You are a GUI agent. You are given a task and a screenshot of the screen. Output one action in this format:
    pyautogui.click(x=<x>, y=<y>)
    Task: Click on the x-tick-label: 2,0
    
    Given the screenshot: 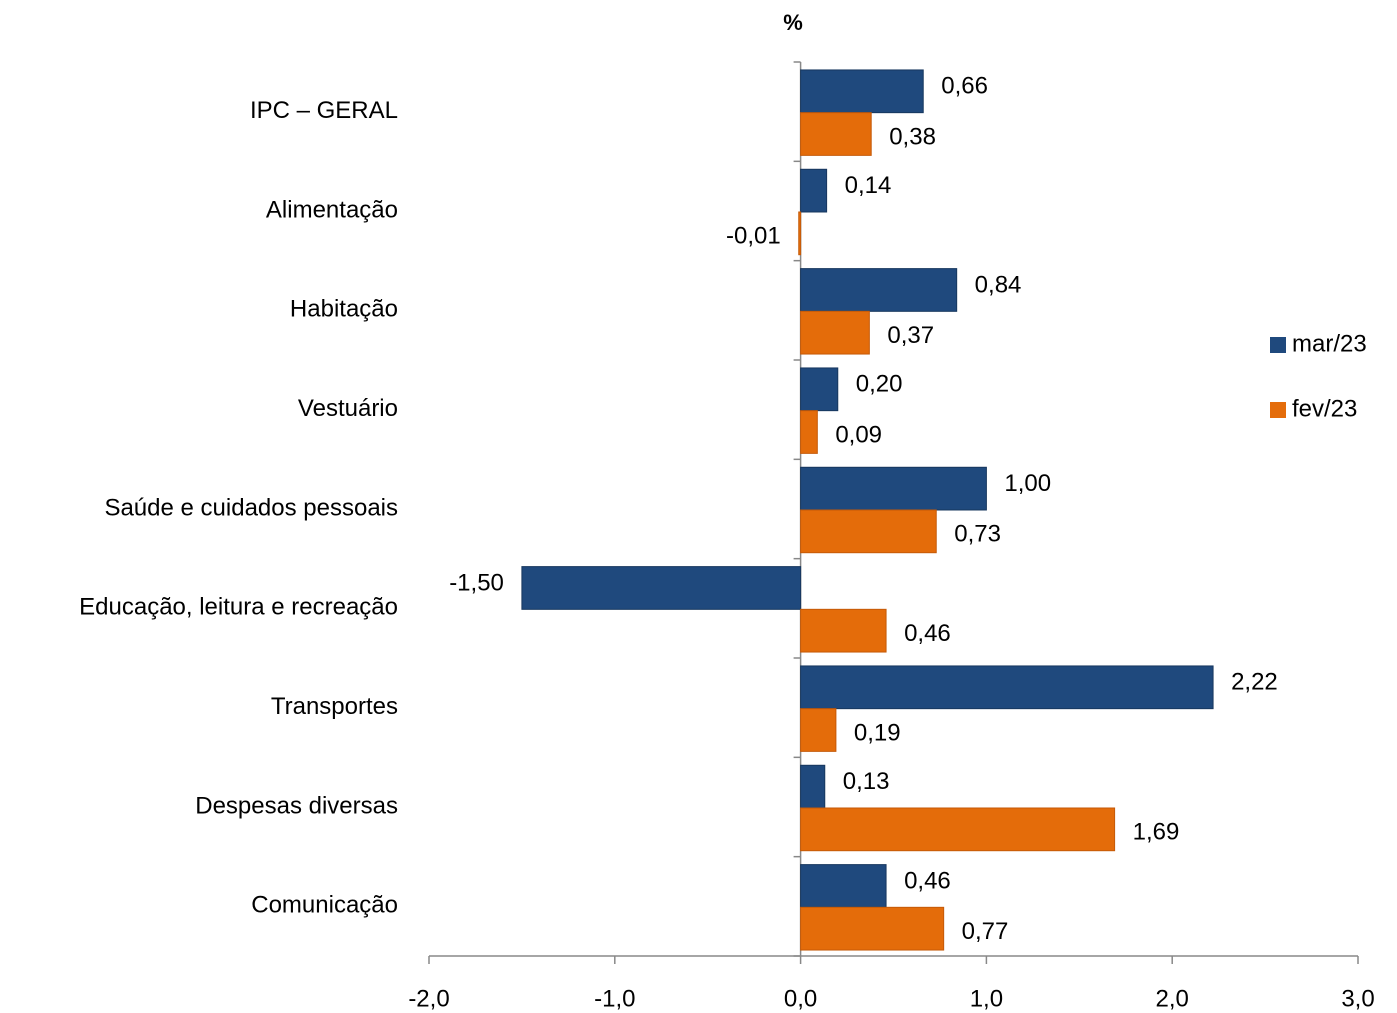 What is the action you would take?
    pyautogui.click(x=1172, y=998)
    